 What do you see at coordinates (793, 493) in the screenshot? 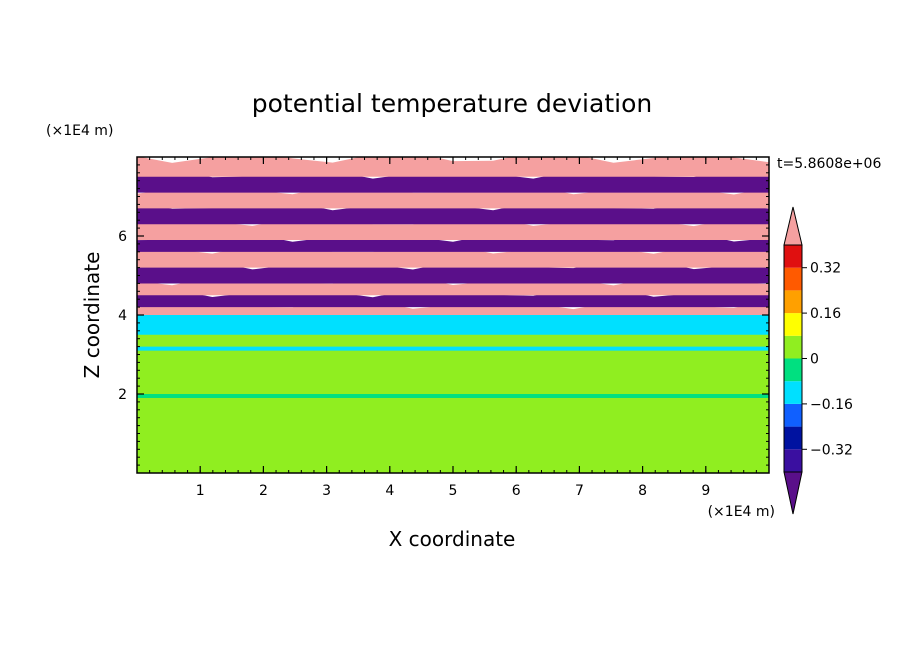
I see `colorbar-extend-bottom` at bounding box center [793, 493].